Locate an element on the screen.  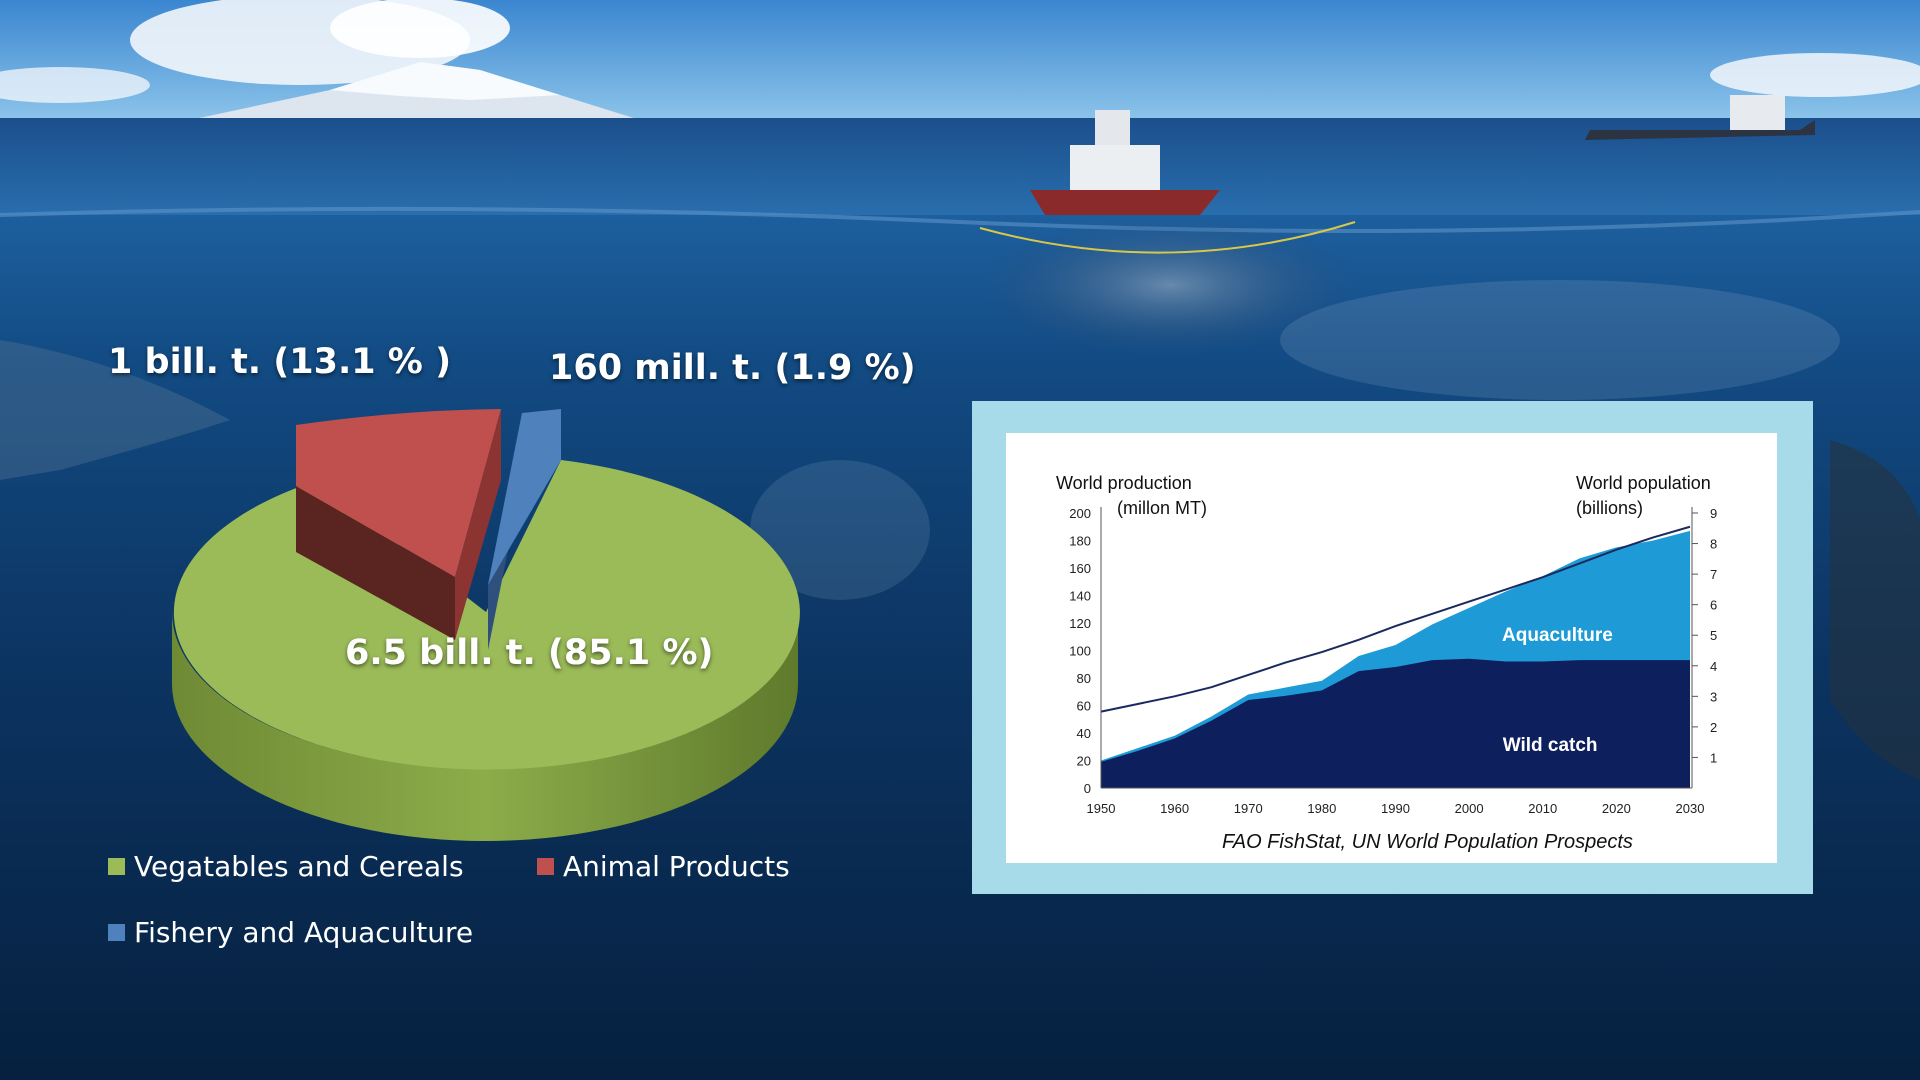
left-tick-label: 80 is located at coordinates (1084, 678).